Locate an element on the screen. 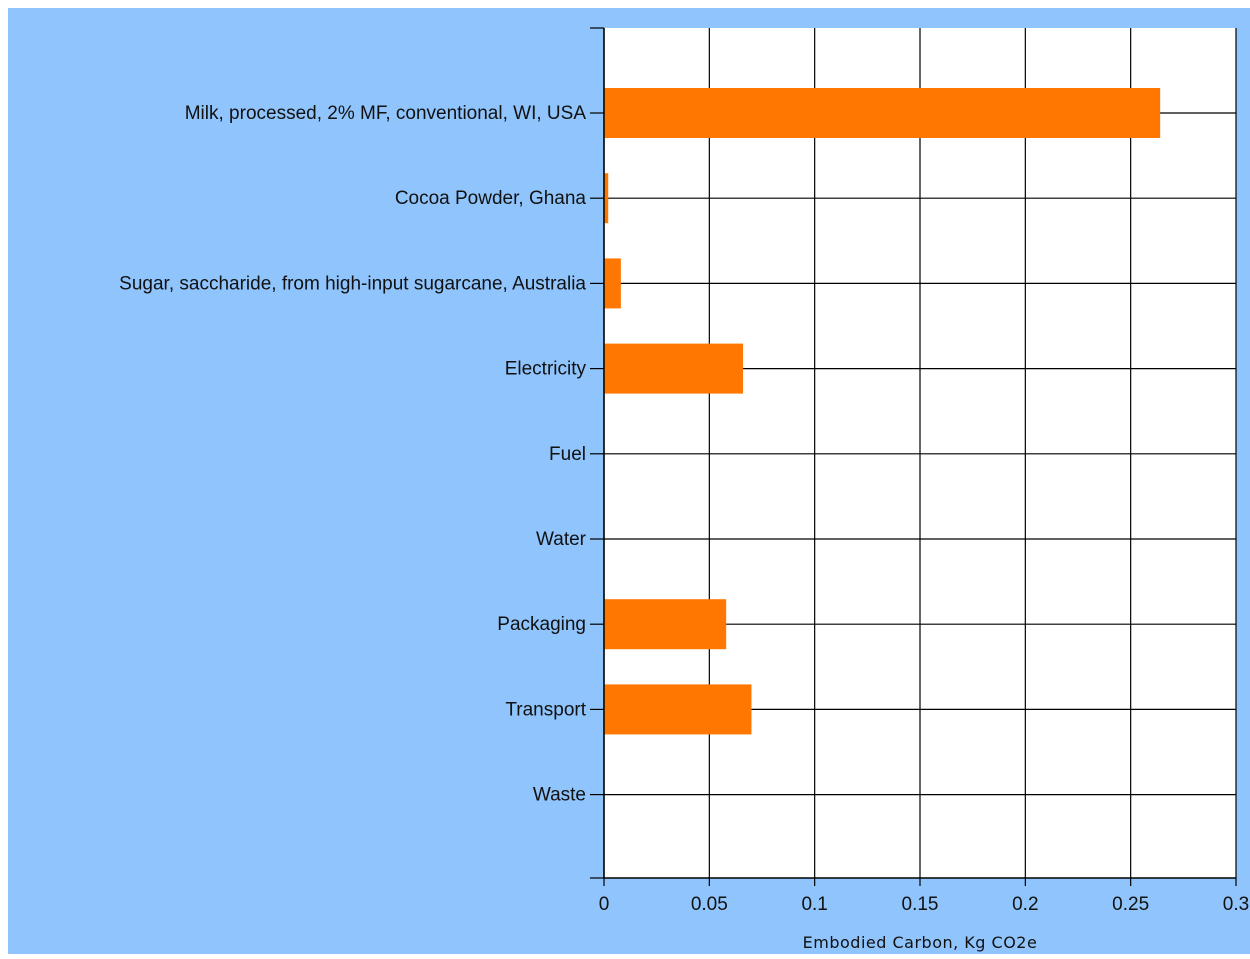 The image size is (1250, 959). x-tick-label: 0.3 is located at coordinates (1236, 904).